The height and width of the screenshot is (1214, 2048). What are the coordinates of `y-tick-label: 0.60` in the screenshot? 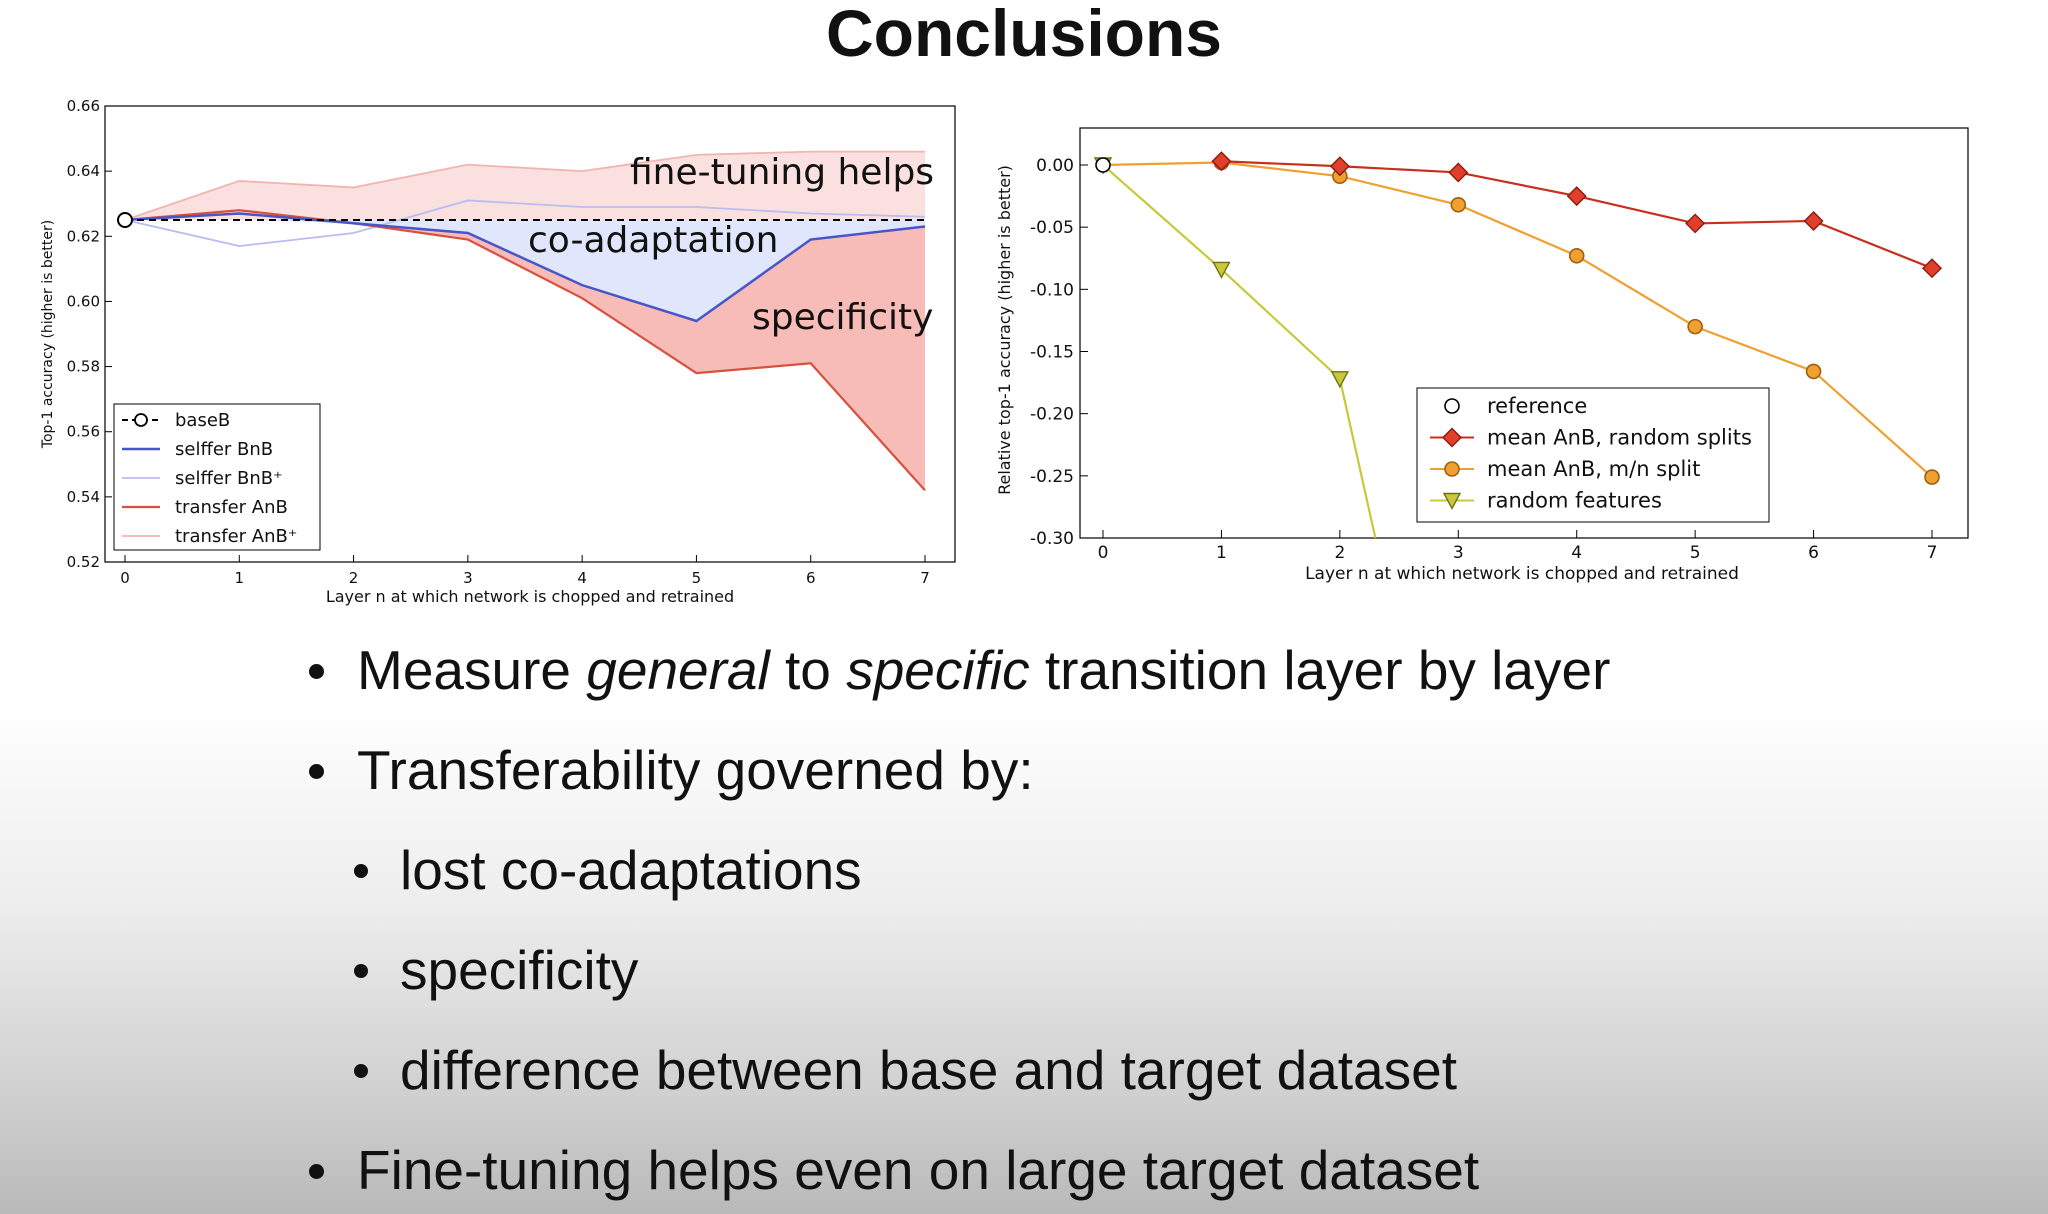 It's located at (83, 301).